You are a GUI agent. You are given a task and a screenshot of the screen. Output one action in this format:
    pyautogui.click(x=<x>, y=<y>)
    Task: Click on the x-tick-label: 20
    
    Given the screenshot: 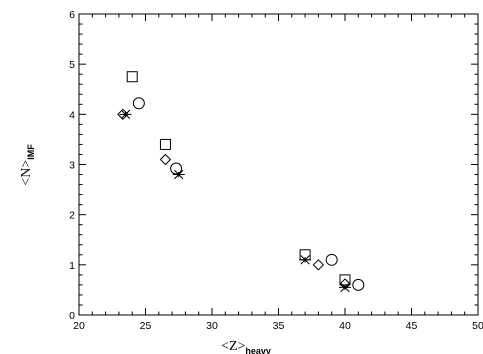 What is the action you would take?
    pyautogui.click(x=79, y=326)
    